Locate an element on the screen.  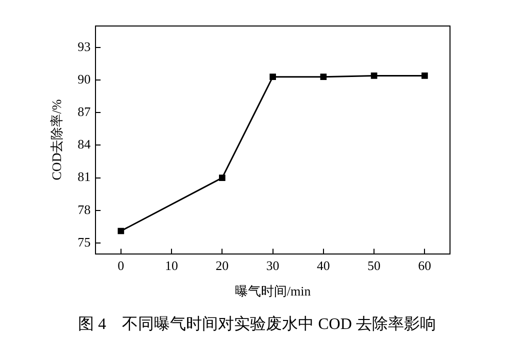
x-tick-label: 20 is located at coordinates (222, 266).